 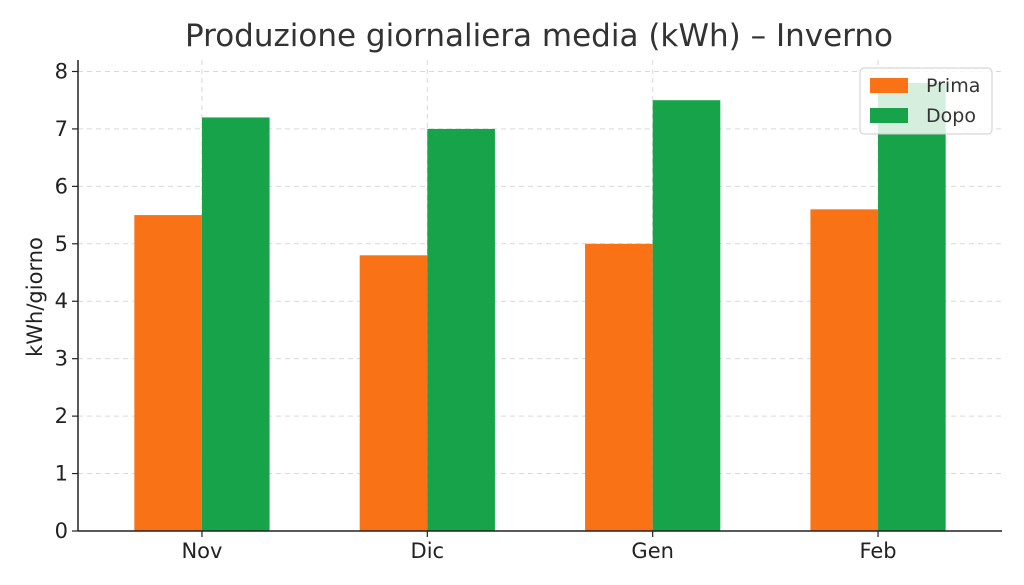 I want to click on legend-swatch-dopo, so click(x=889, y=115).